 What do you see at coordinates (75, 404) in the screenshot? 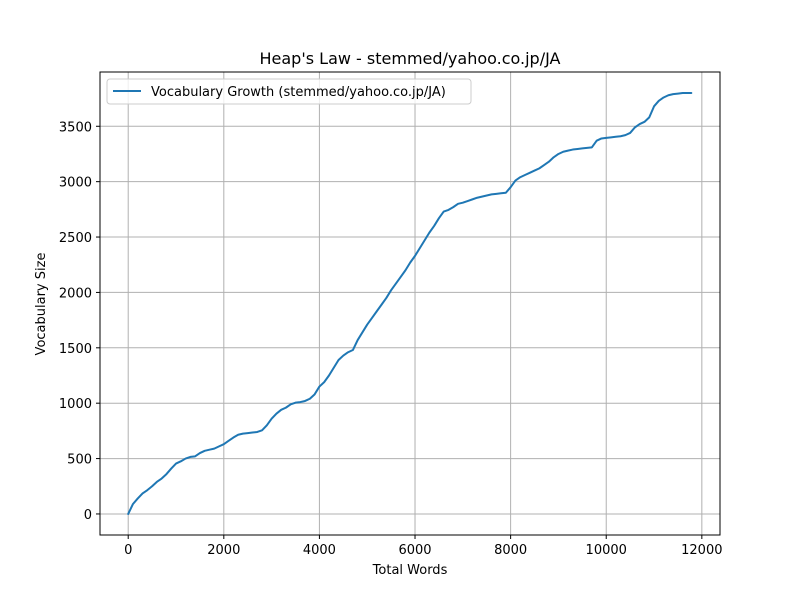
I see `y-tick-label: 1000` at bounding box center [75, 404].